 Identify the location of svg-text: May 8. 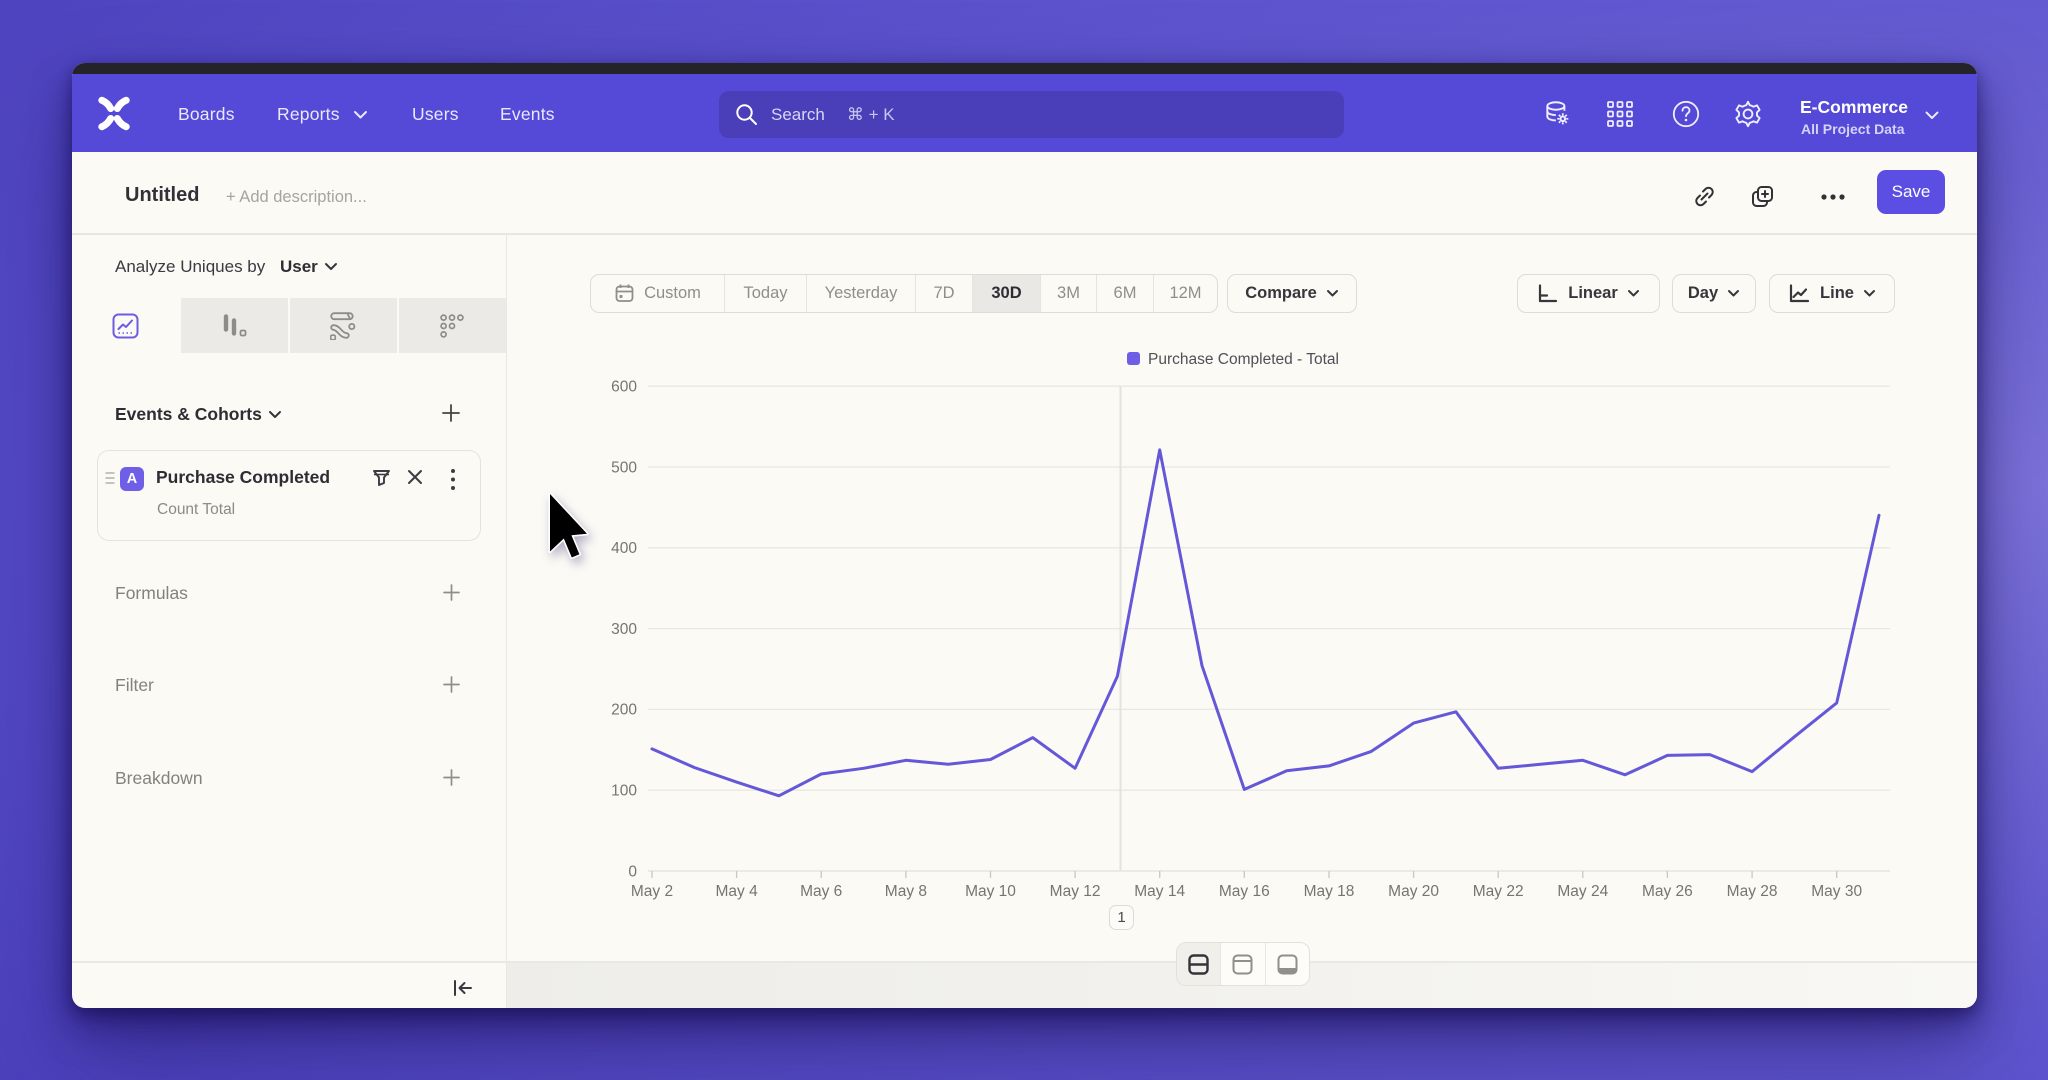
(906, 891).